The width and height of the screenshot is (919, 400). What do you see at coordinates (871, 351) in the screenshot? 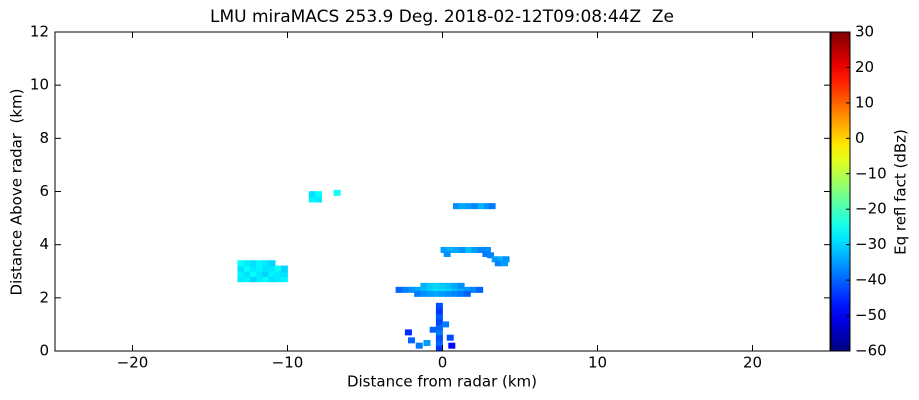
I see `colorbar-tick-label: −60` at bounding box center [871, 351].